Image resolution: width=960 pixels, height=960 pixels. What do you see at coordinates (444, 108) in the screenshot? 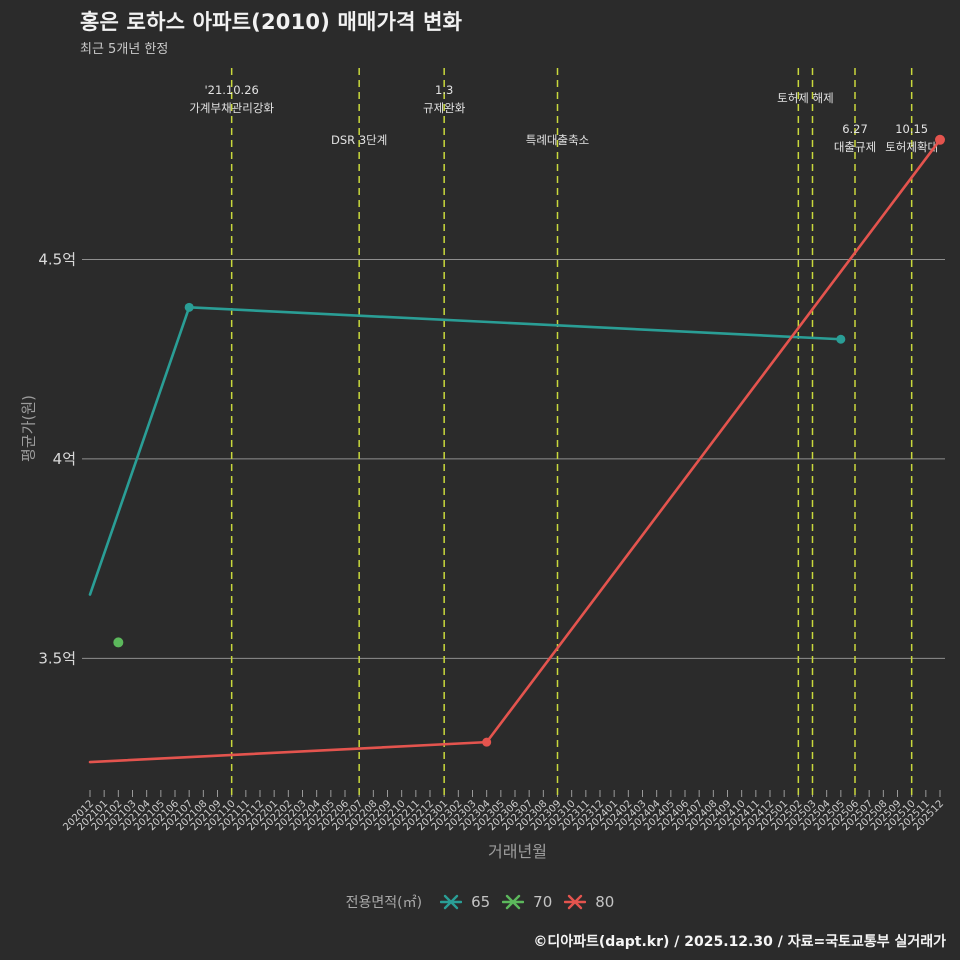
I see `event-annotation: 규제완화` at bounding box center [444, 108].